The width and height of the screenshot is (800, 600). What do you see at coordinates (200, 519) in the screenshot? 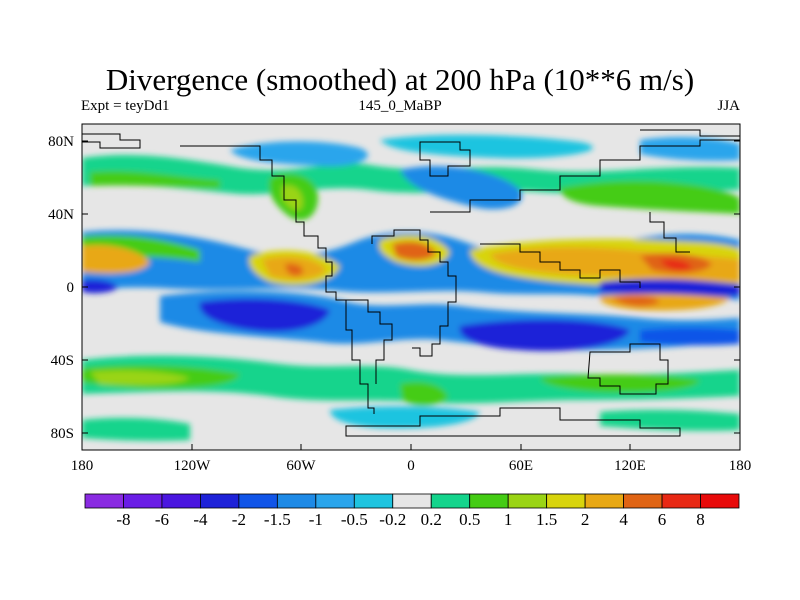
I see `colorbar-label: -4` at bounding box center [200, 519].